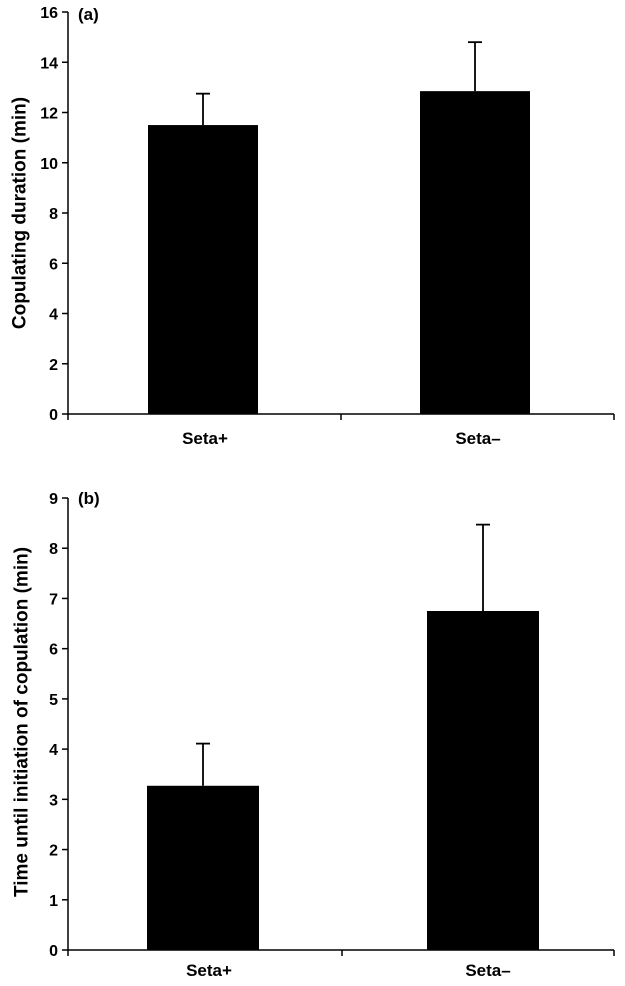  What do you see at coordinates (20, 213) in the screenshot?
I see `y-axis-title: Copulating duration (min)` at bounding box center [20, 213].